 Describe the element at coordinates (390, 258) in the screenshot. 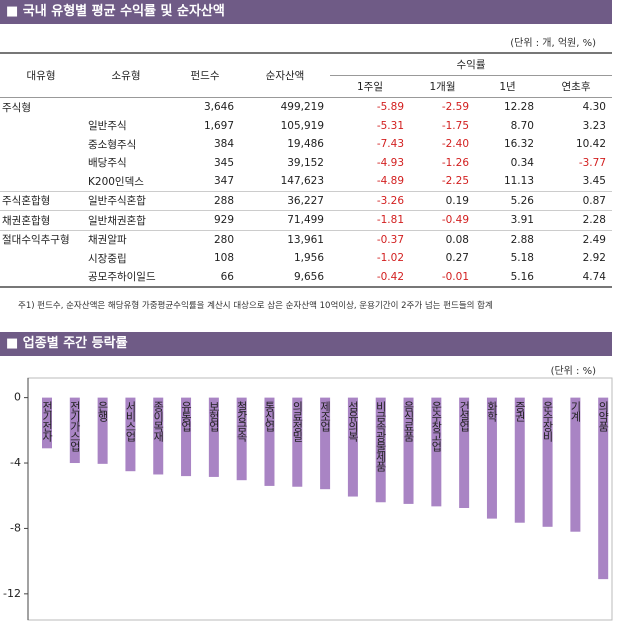

I see `value-cell: -1.02` at that location.